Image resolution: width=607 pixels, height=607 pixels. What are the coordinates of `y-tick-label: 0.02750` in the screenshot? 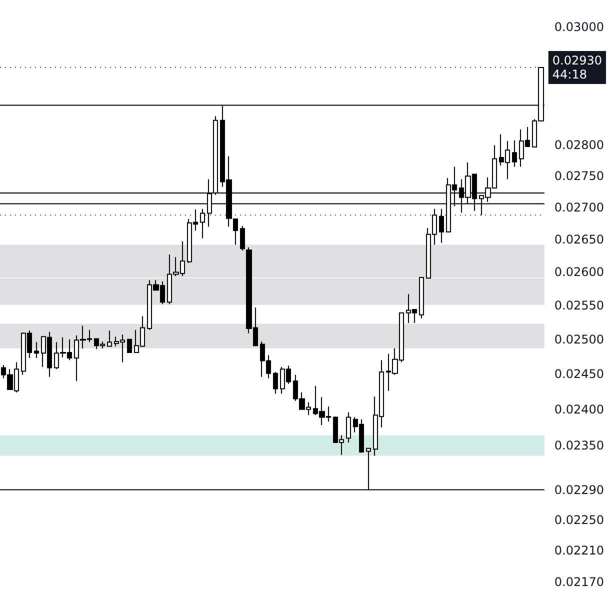 It's located at (579, 176).